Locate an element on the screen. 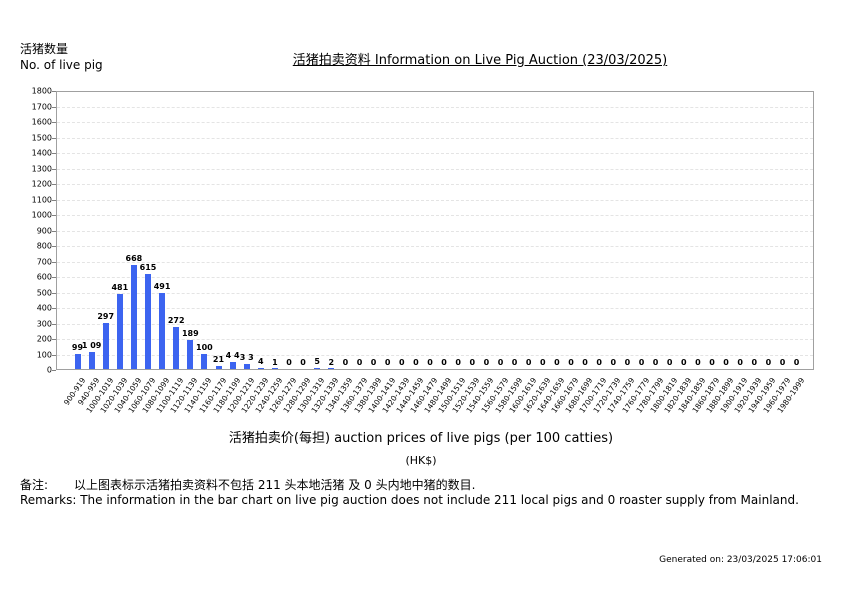  bar-value-label: 4 4 is located at coordinates (232, 356).